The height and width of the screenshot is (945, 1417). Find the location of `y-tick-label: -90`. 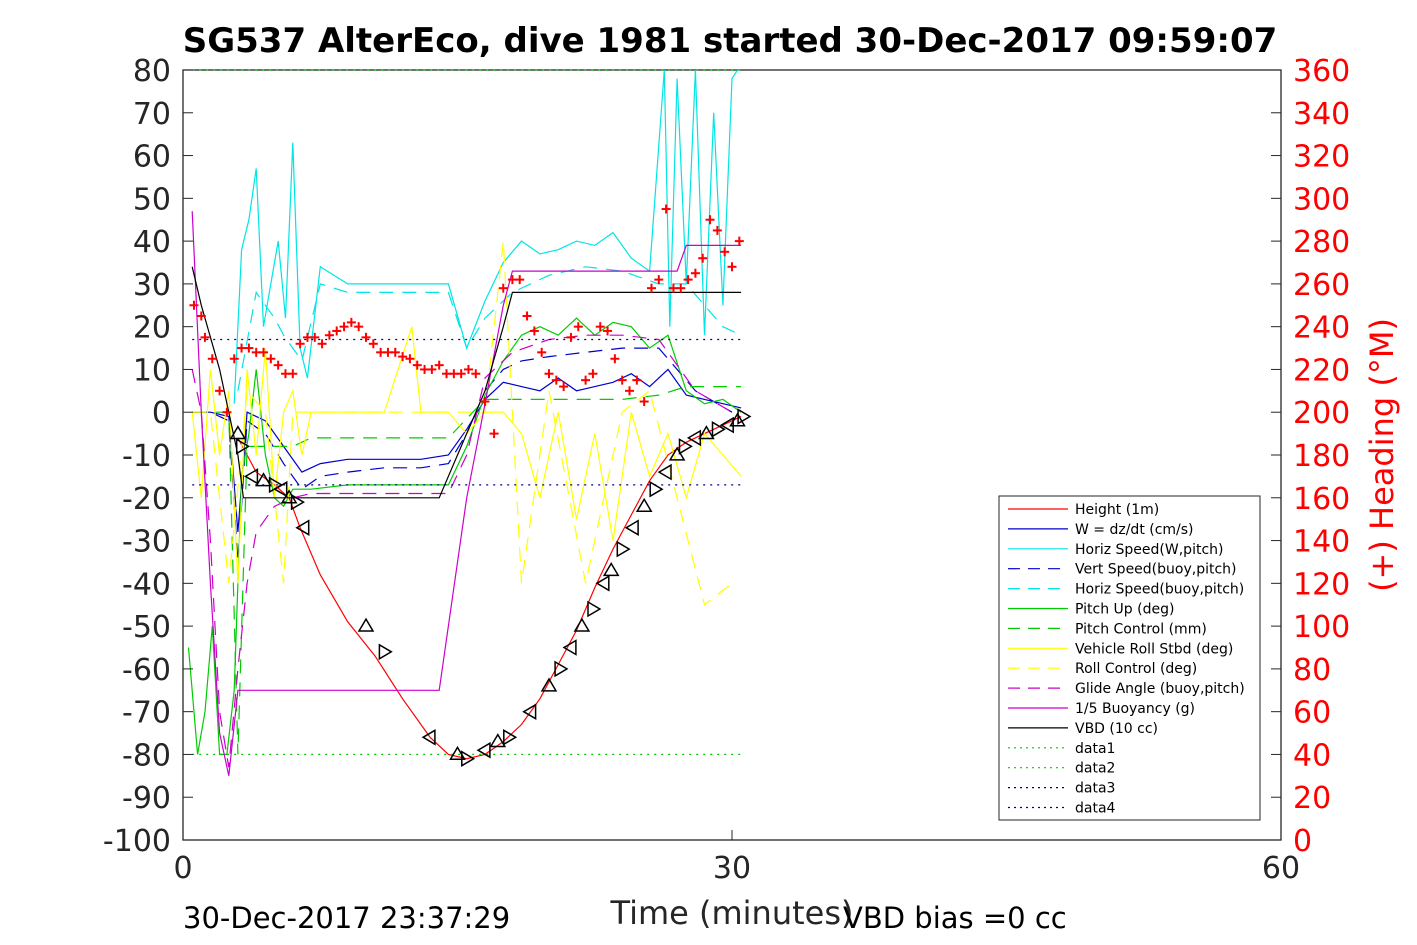

y-tick-label: -90 is located at coordinates (146, 798).